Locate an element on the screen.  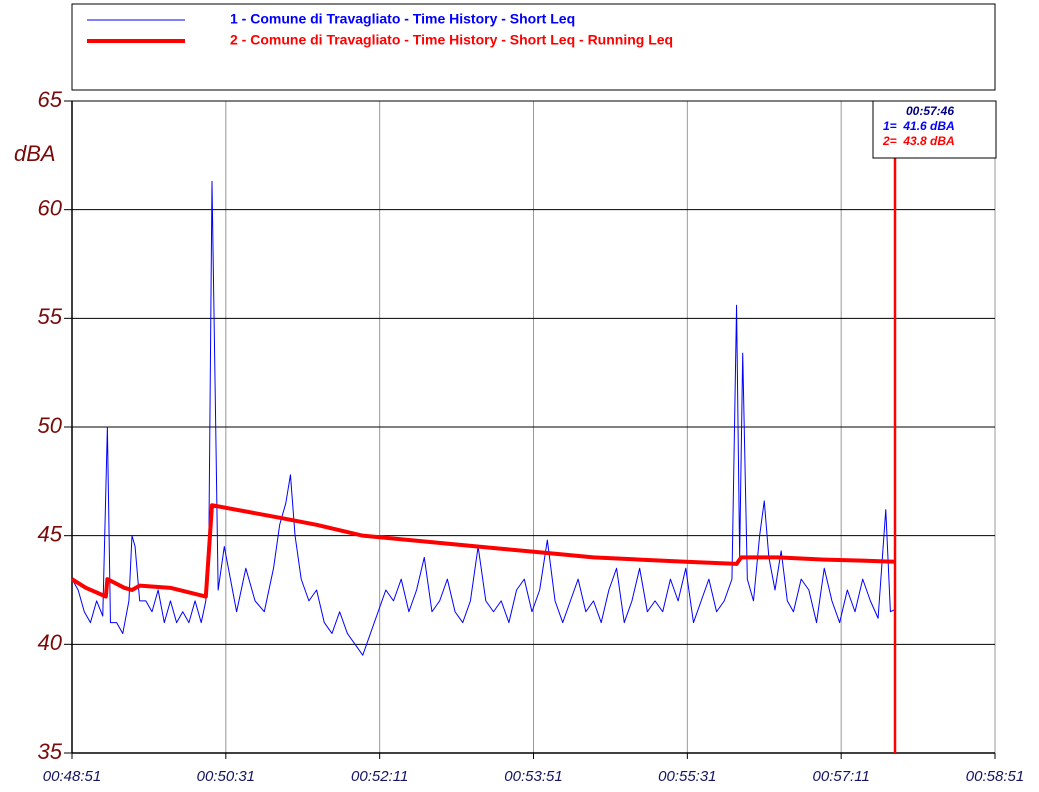
cursor-box is located at coordinates (934, 129).